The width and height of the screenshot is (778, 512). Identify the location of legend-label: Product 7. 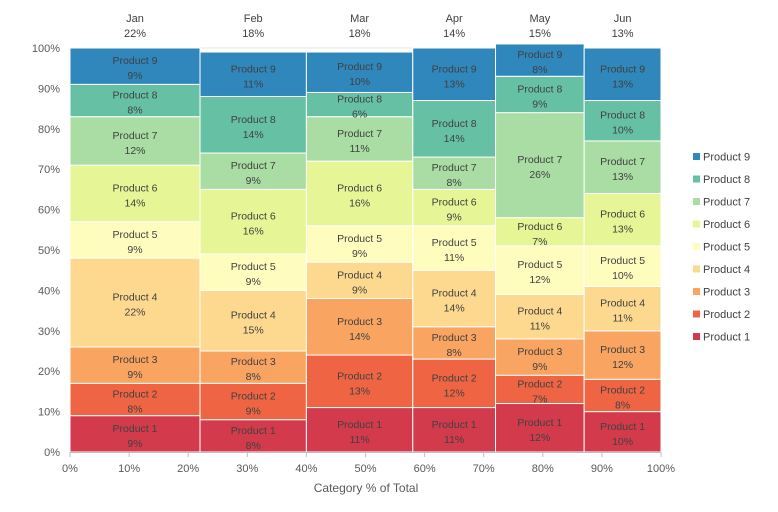
(726, 203).